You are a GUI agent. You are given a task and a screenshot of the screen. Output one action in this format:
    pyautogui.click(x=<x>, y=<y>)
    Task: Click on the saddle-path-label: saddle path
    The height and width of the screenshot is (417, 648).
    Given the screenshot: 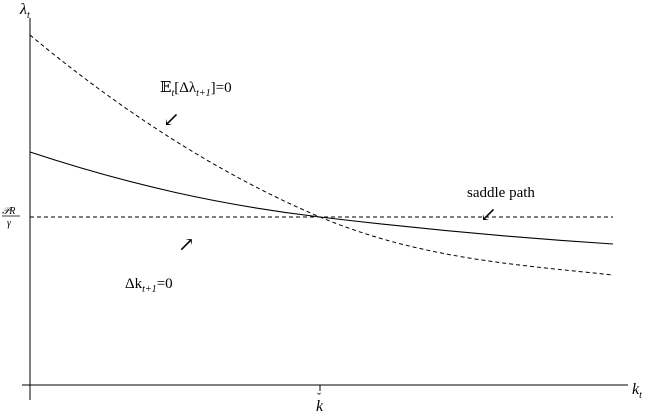 What is the action you would take?
    pyautogui.click(x=501, y=193)
    